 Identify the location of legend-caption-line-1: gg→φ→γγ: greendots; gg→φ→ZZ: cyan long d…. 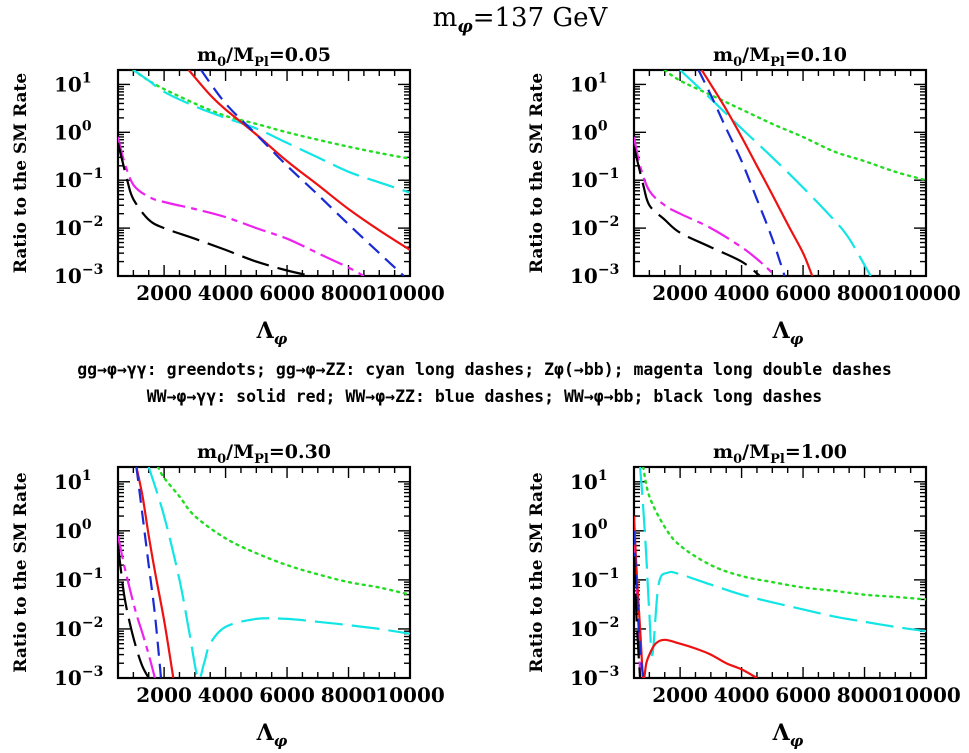
(484, 369).